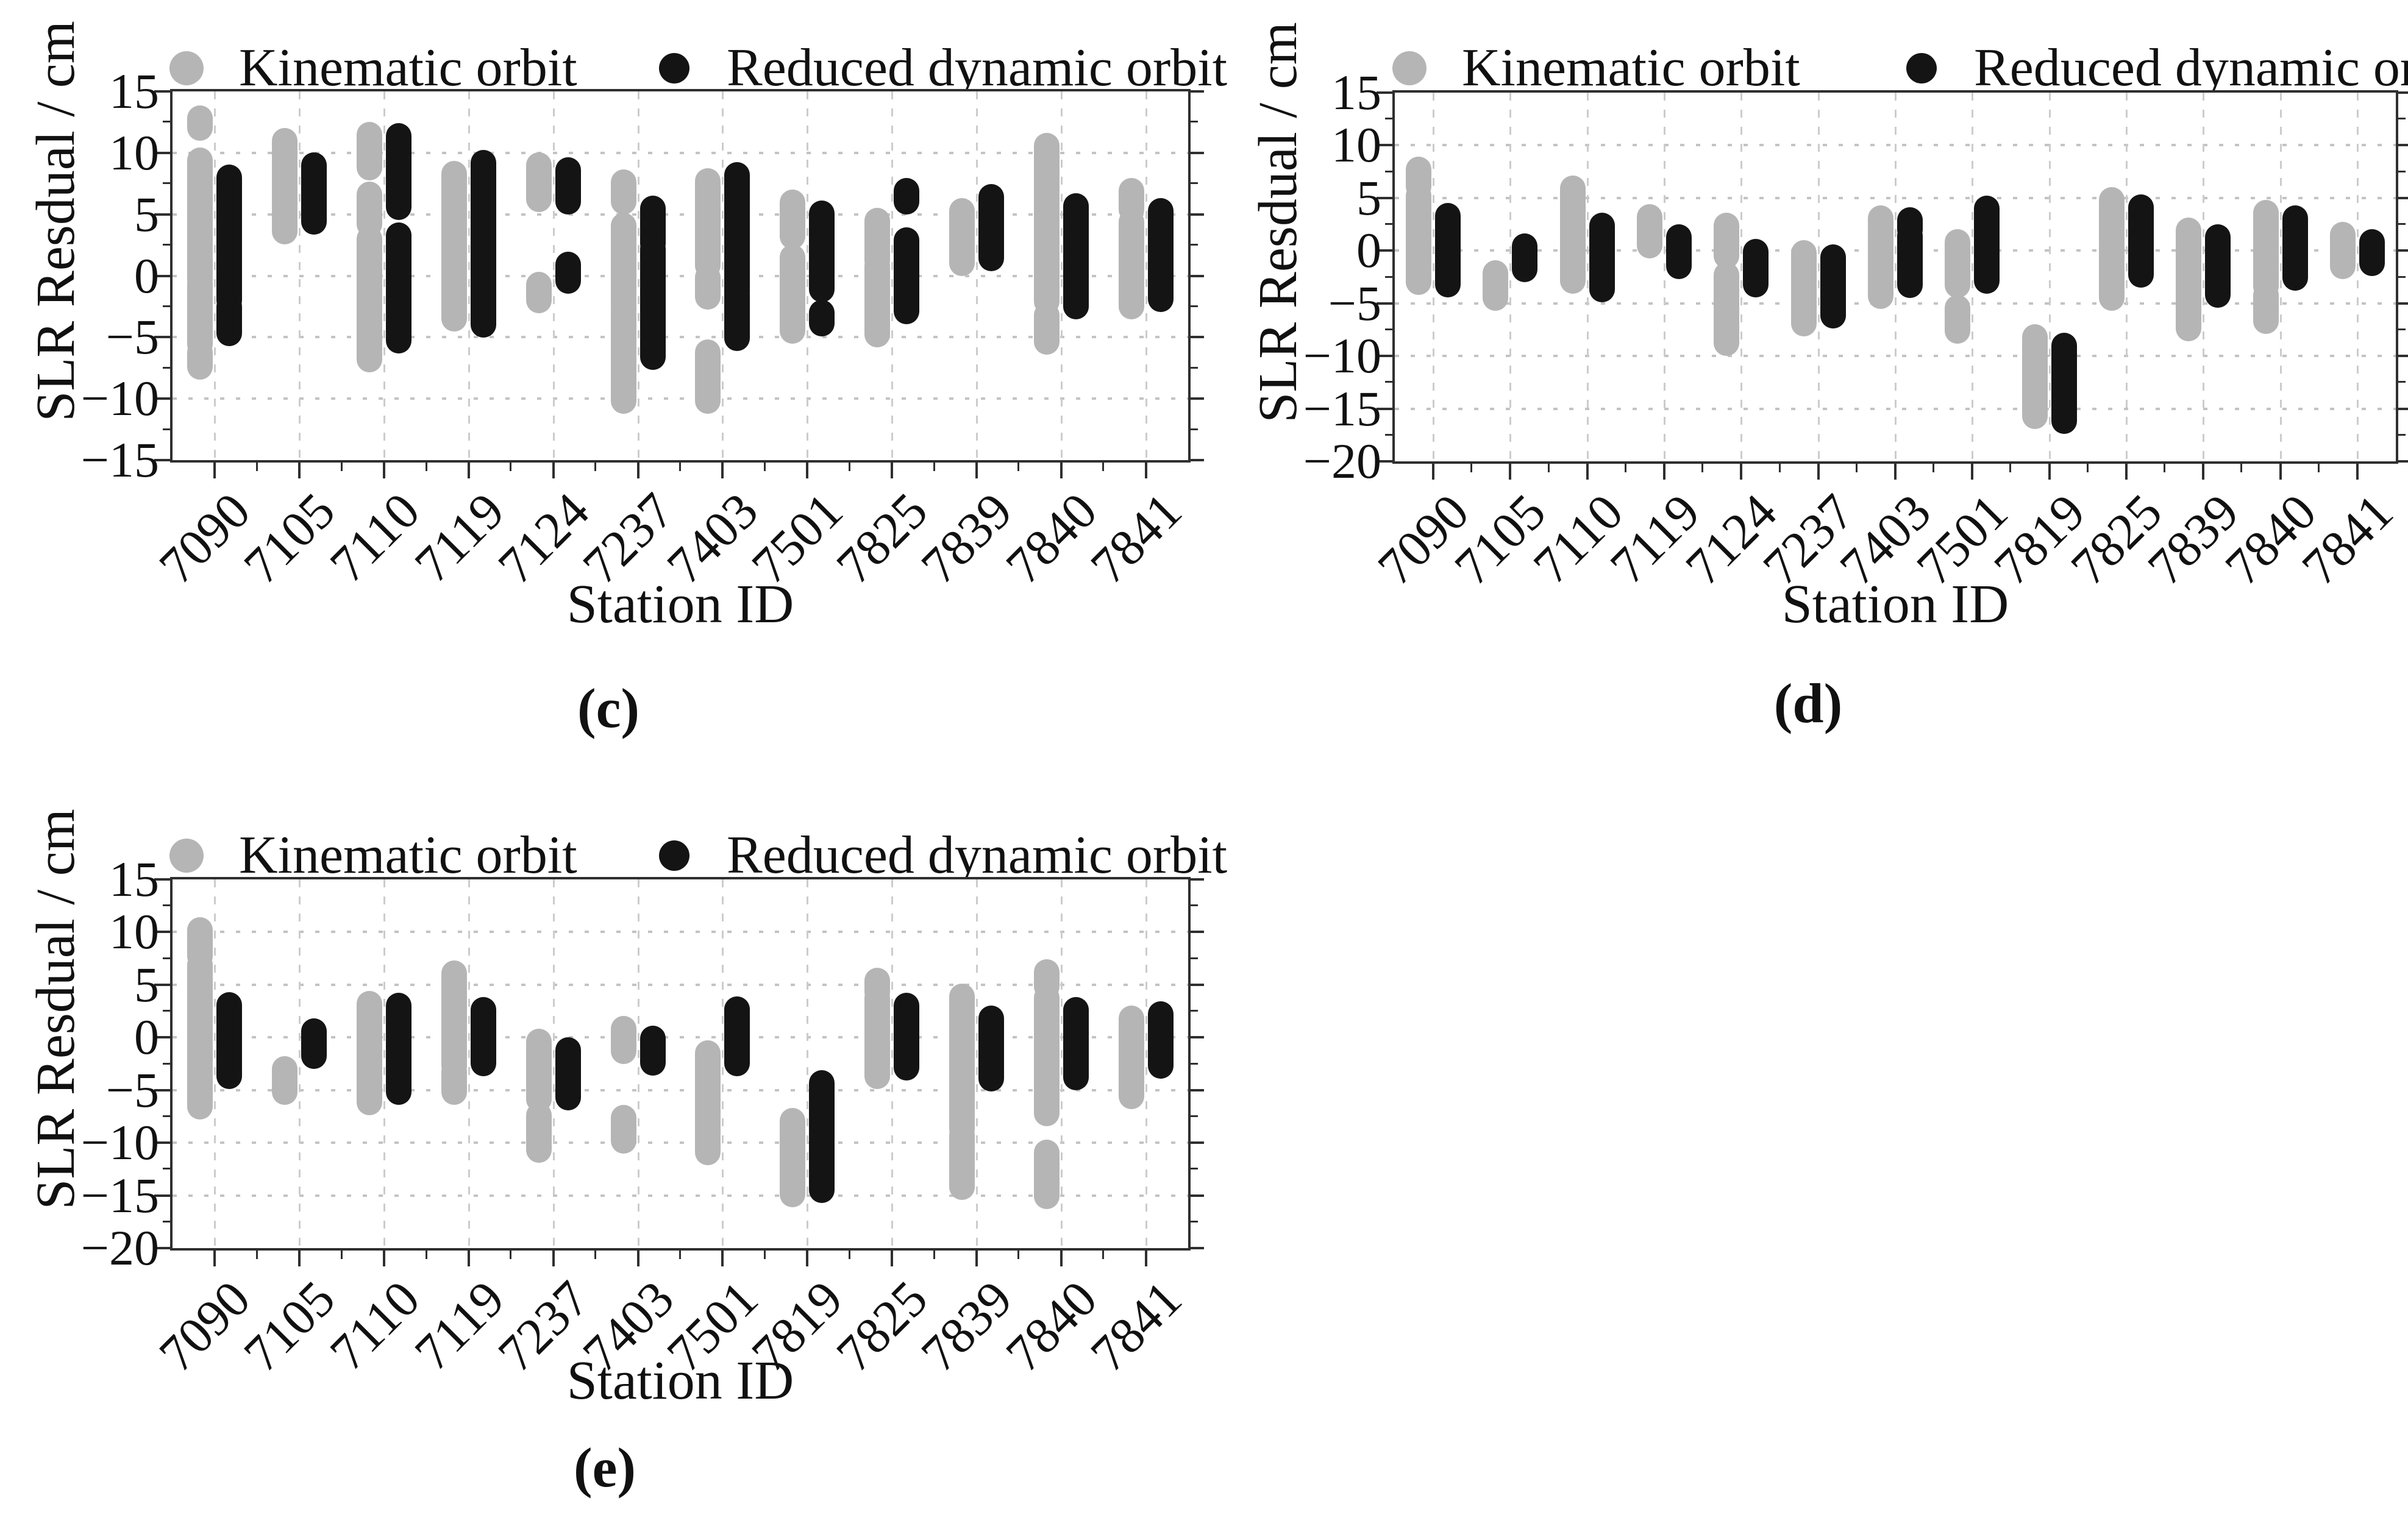 This screenshot has height=1526, width=2408. What do you see at coordinates (134, 152) in the screenshot?
I see `y-tick-label: 10` at bounding box center [134, 152].